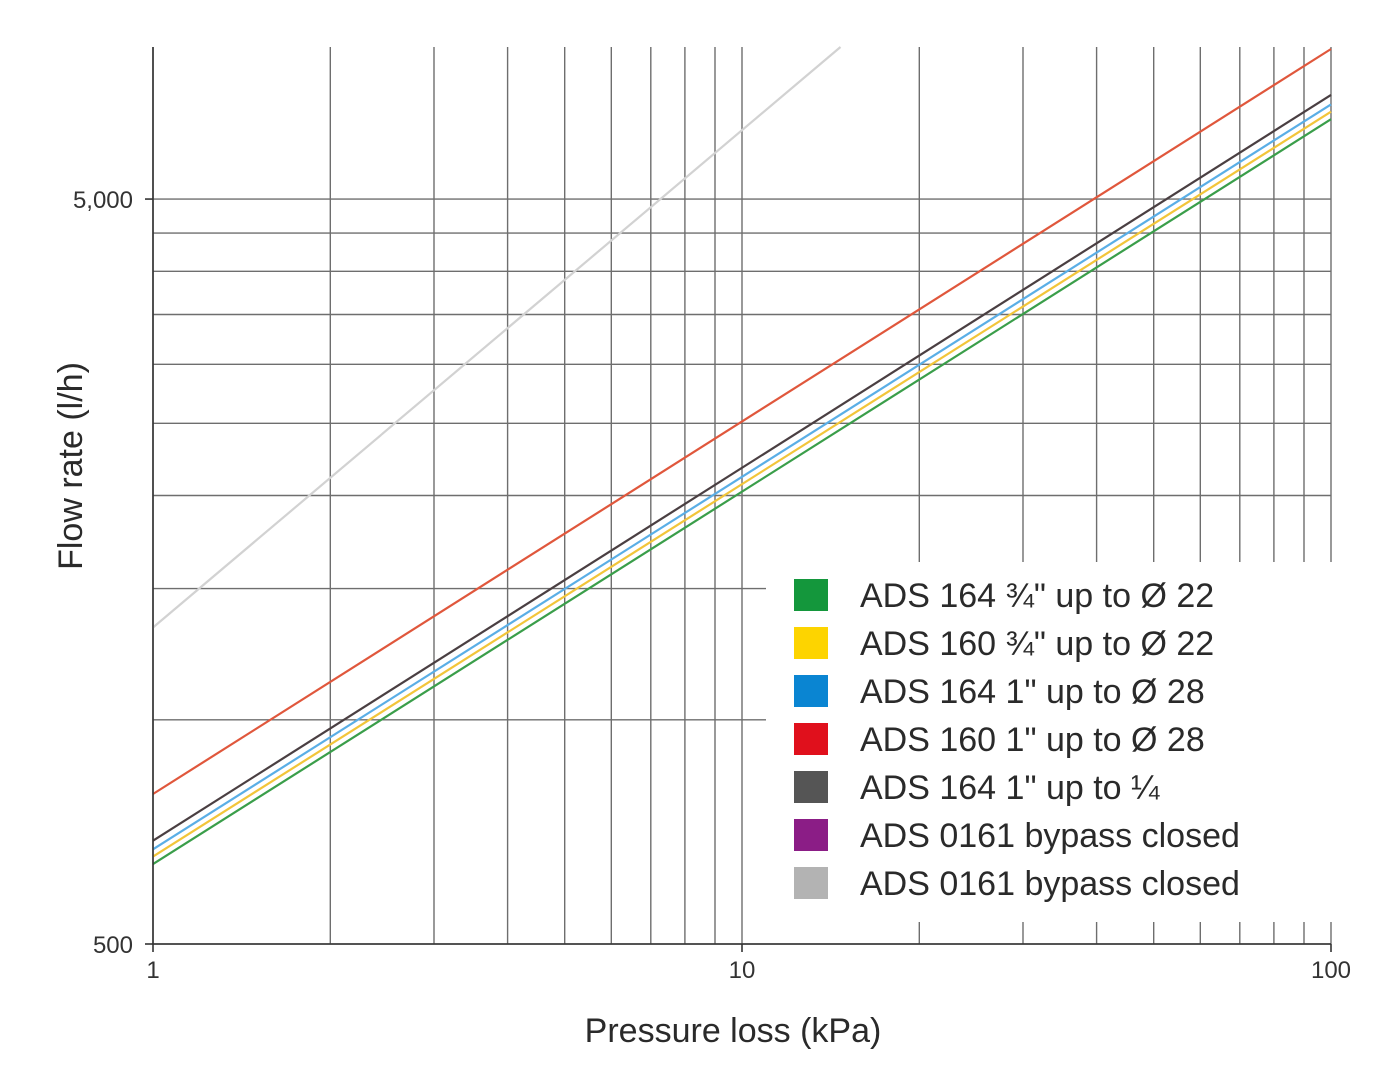 This screenshot has width=1377, height=1080. Describe the element at coordinates (1331, 970) in the screenshot. I see `x-tick-label: 100` at that location.